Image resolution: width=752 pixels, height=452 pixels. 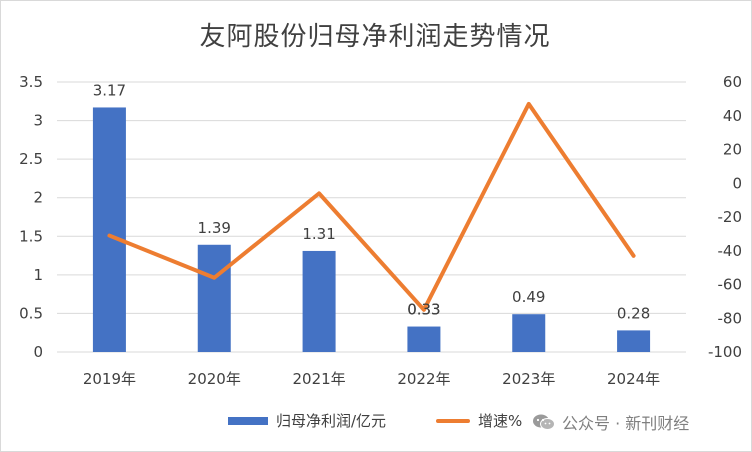 What do you see at coordinates (423, 379) in the screenshot?
I see `x-tick-label: 2022年` at bounding box center [423, 379].